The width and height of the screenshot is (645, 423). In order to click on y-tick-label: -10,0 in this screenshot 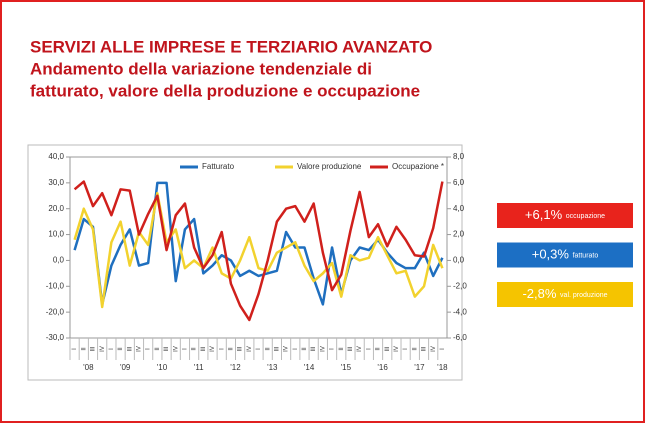, I will do `click(55, 285)`.